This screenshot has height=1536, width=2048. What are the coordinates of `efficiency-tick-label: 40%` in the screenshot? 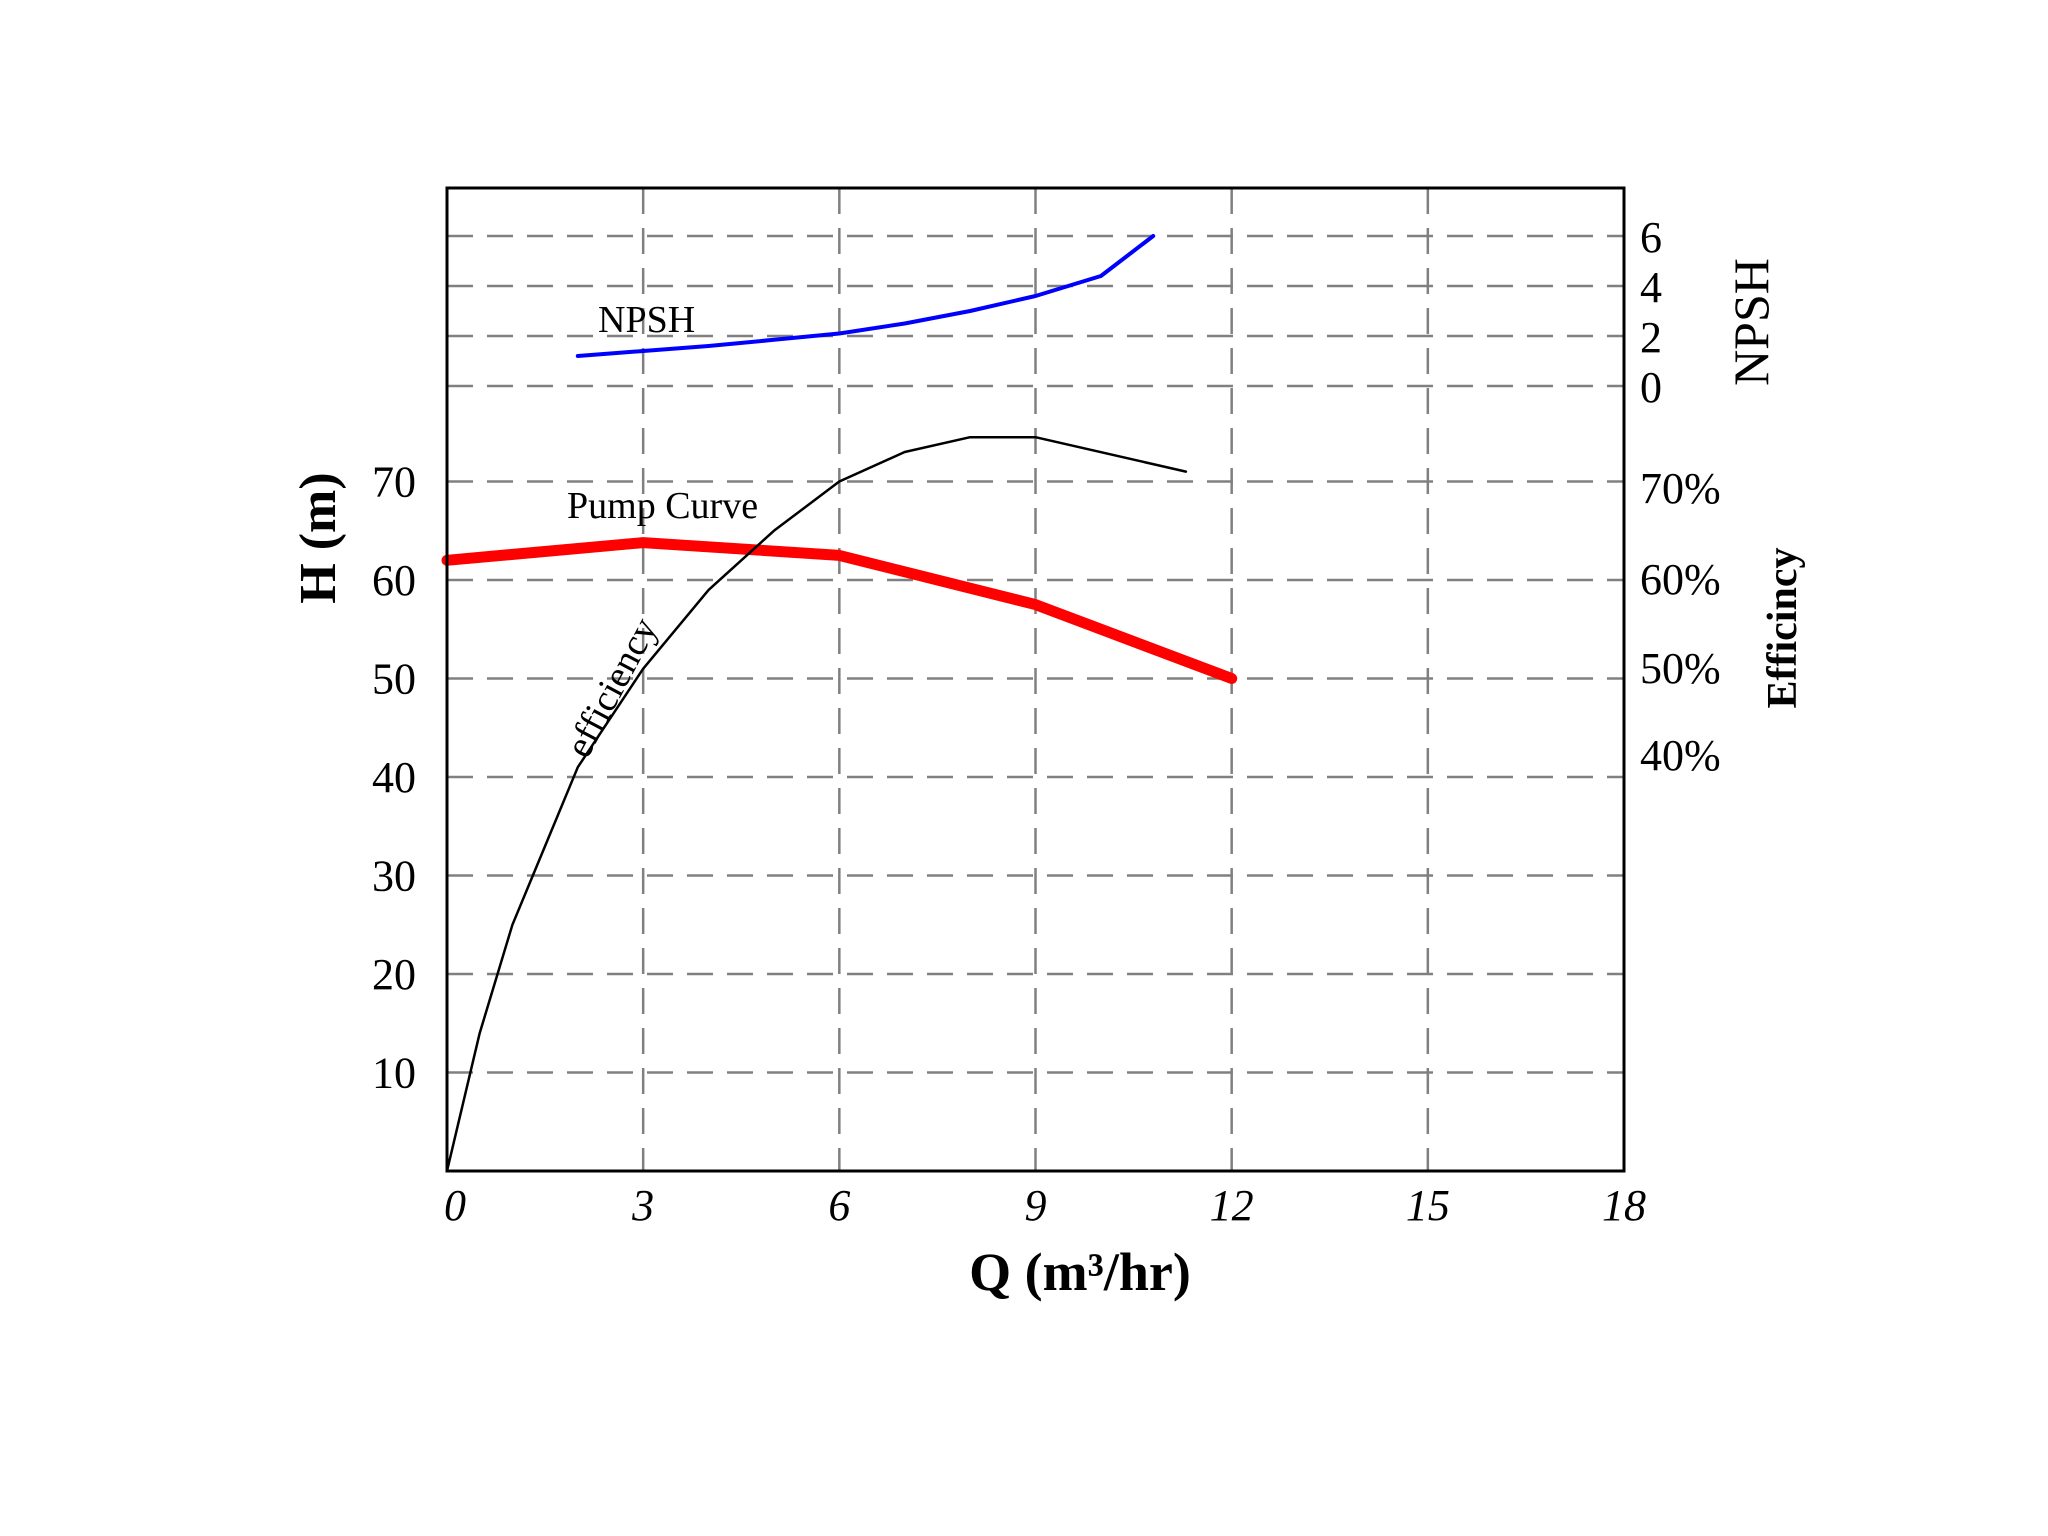 It's located at (1680, 755).